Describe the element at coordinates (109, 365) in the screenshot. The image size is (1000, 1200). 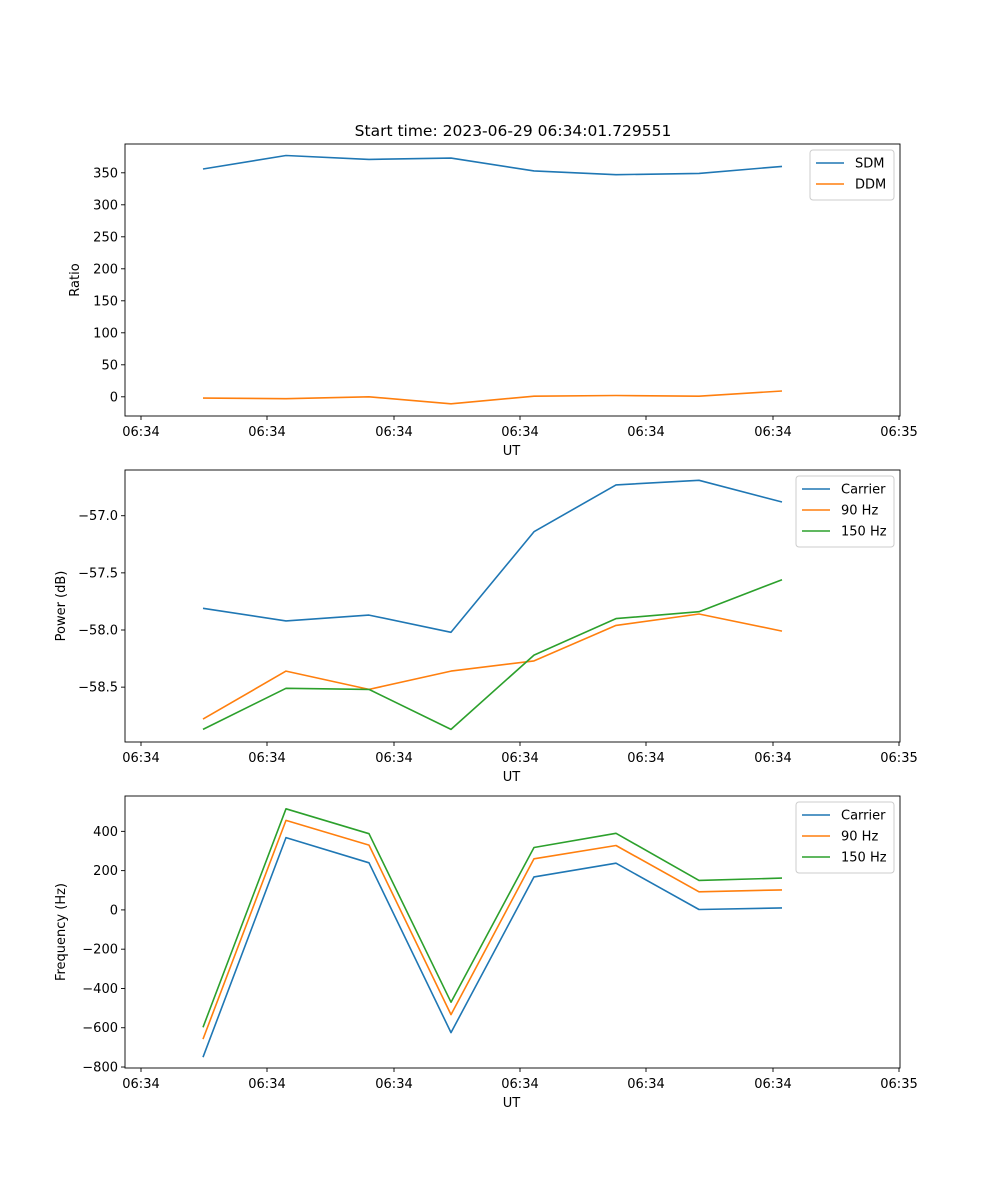
I see `y-tick-label: 50` at that location.